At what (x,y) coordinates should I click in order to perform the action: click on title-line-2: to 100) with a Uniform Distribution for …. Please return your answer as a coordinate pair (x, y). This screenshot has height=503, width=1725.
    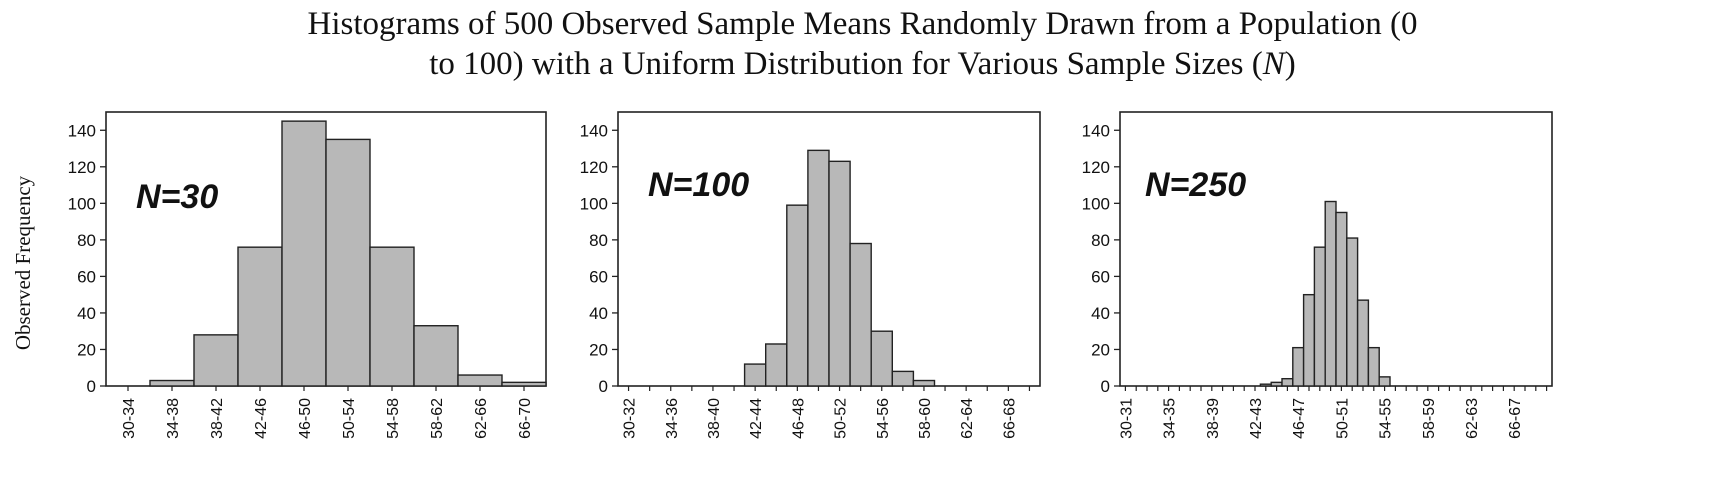
    Looking at the image, I should click on (862, 64).